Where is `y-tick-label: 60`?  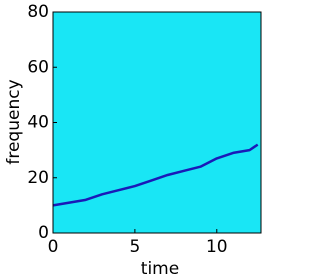
y-tick-label: 60 is located at coordinates (38, 67).